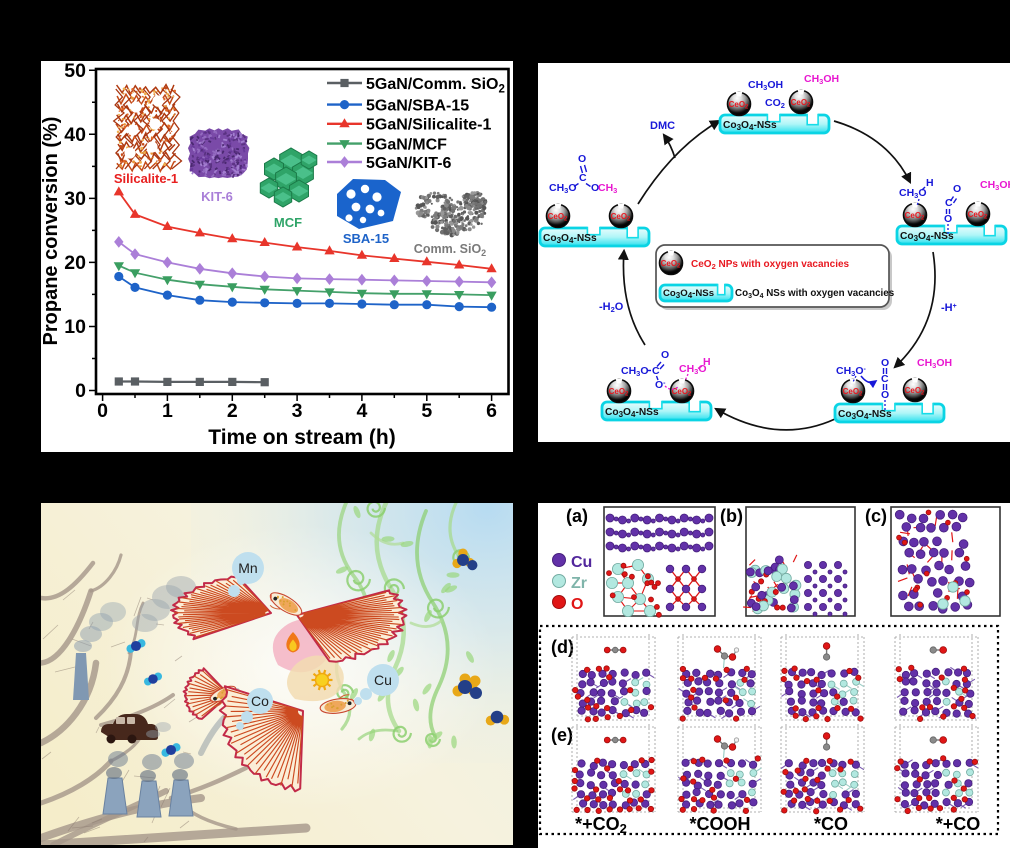 The width and height of the screenshot is (1010, 848). I want to click on svg-text: 4, so click(361, 411).